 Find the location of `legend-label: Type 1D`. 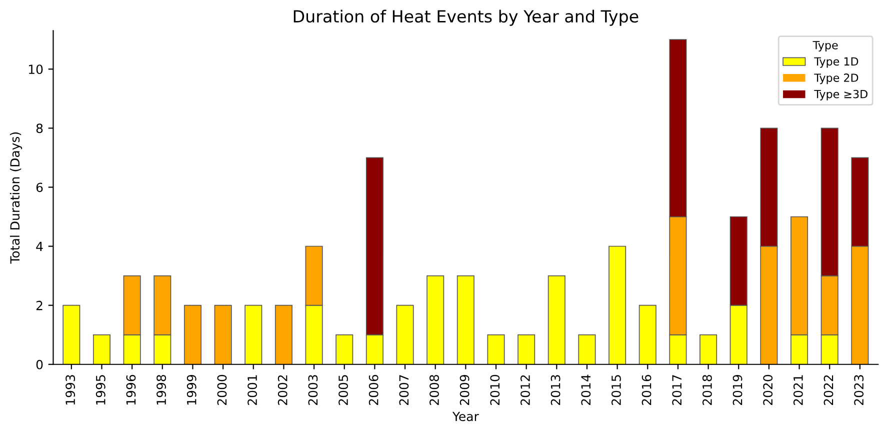

legend-label: Type 1D is located at coordinates (836, 62).